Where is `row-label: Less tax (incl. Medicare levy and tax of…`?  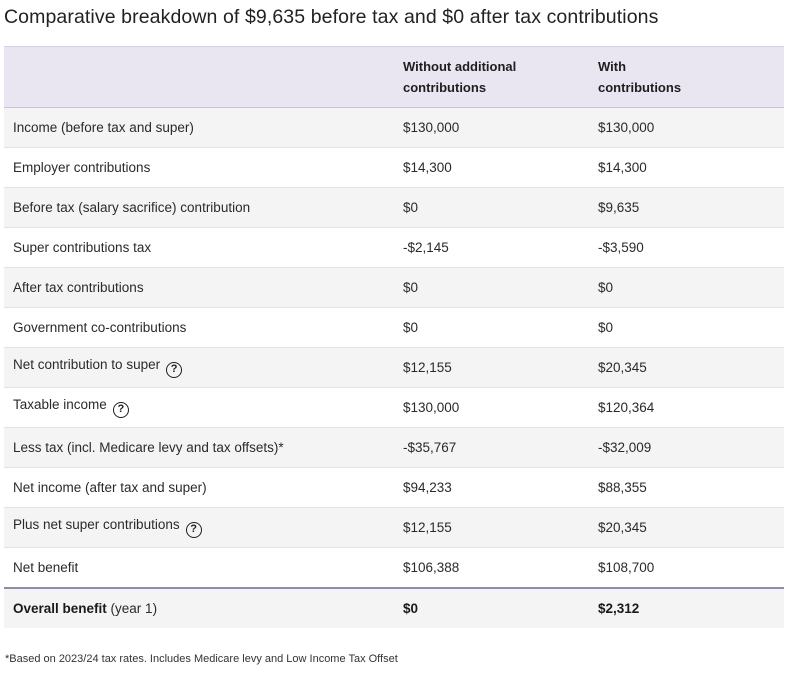 row-label: Less tax (incl. Medicare levy and tax of… is located at coordinates (148, 447).